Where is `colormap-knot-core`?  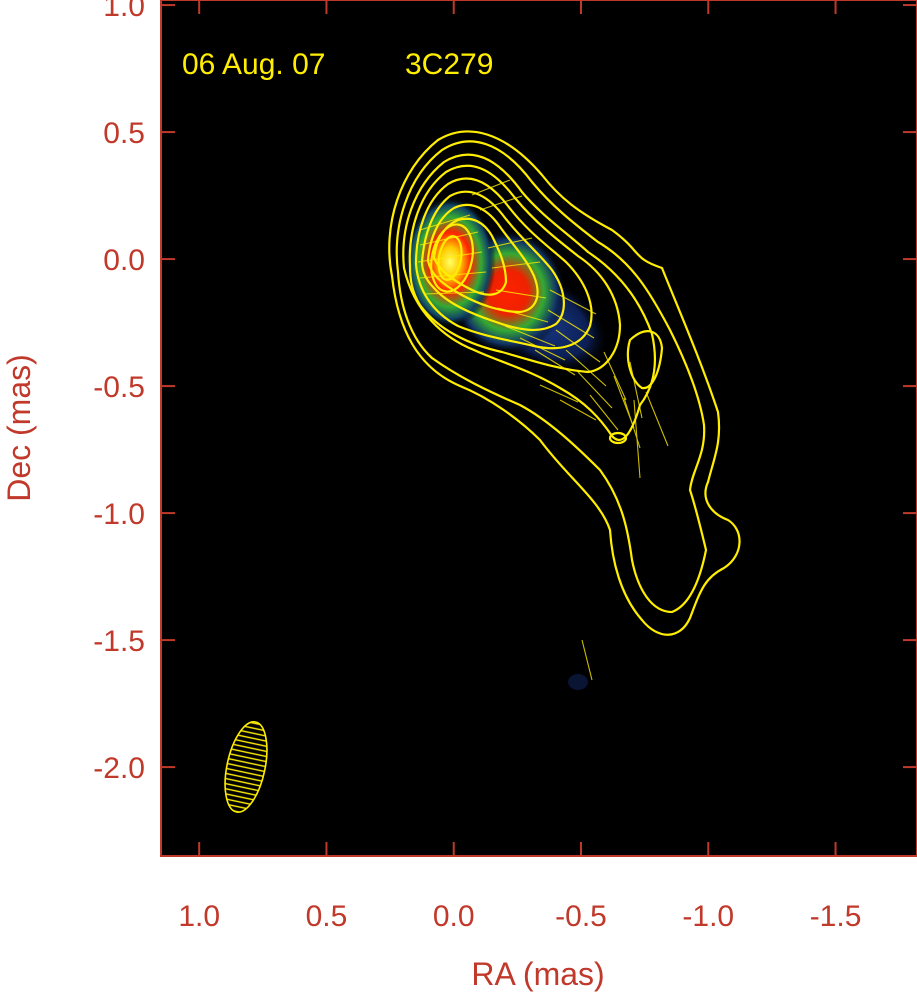 colormap-knot-core is located at coordinates (450, 262).